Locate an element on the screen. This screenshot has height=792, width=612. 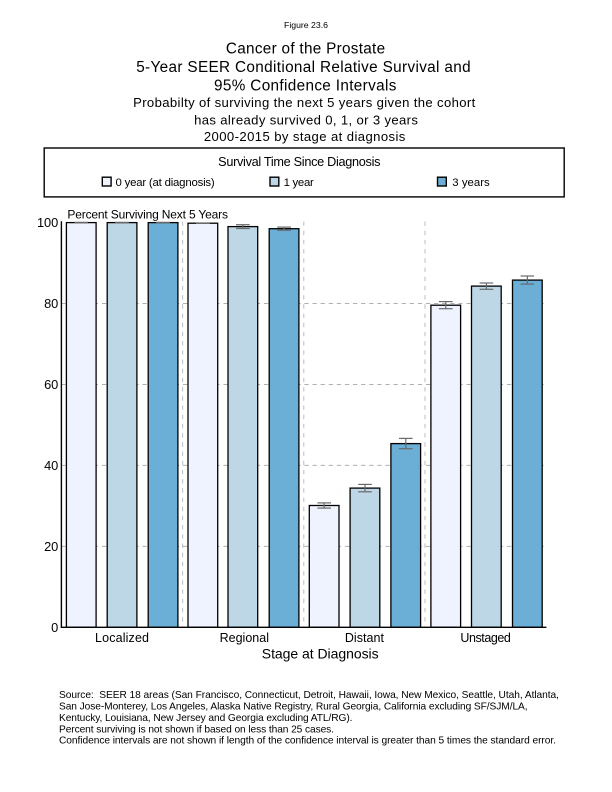
svg-text: 60 is located at coordinates (51, 384).